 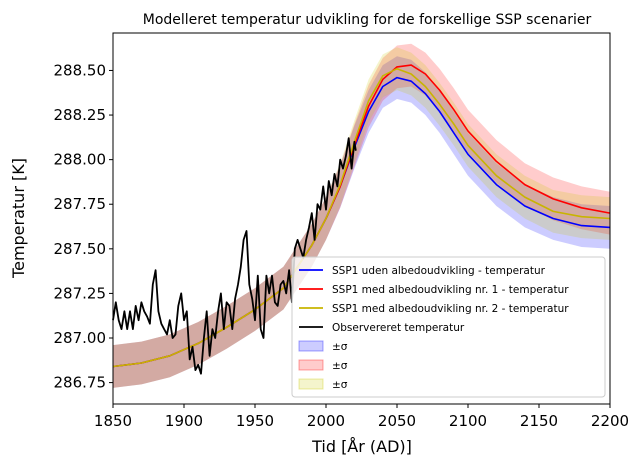 What do you see at coordinates (397, 421) in the screenshot?
I see `x-tick-label: 2050` at bounding box center [397, 421].